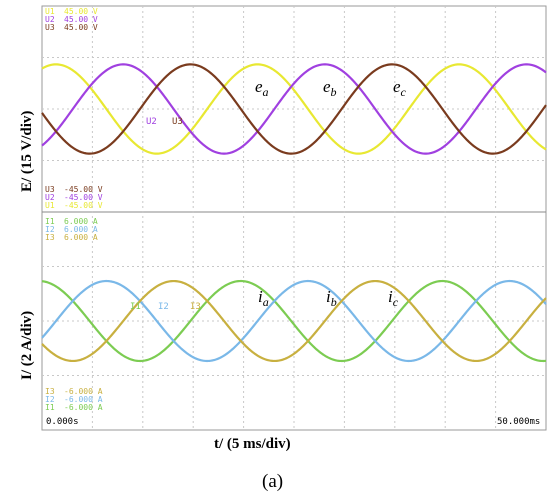  What do you see at coordinates (27, 151) in the screenshot?
I see `y-axis-label-voltage: E/ (15 V/div)` at bounding box center [27, 151].